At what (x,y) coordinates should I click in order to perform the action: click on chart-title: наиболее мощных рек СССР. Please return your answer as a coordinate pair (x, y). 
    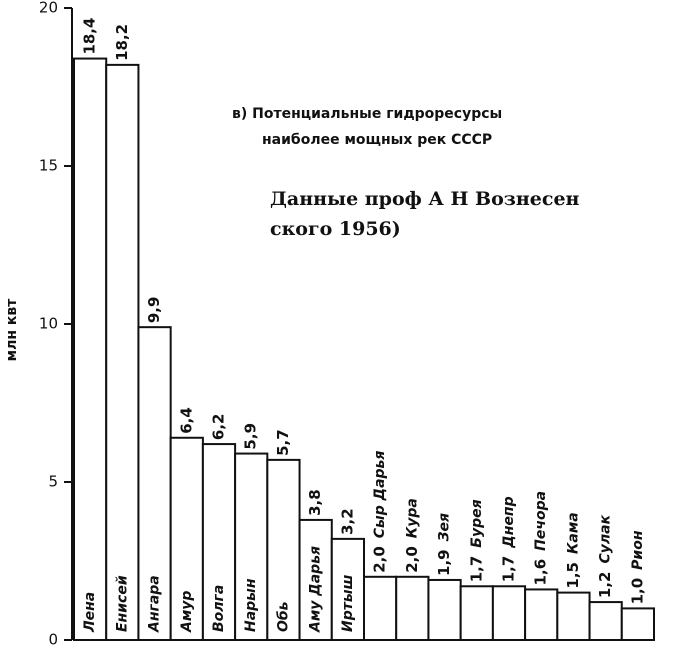
    Looking at the image, I should click on (377, 140).